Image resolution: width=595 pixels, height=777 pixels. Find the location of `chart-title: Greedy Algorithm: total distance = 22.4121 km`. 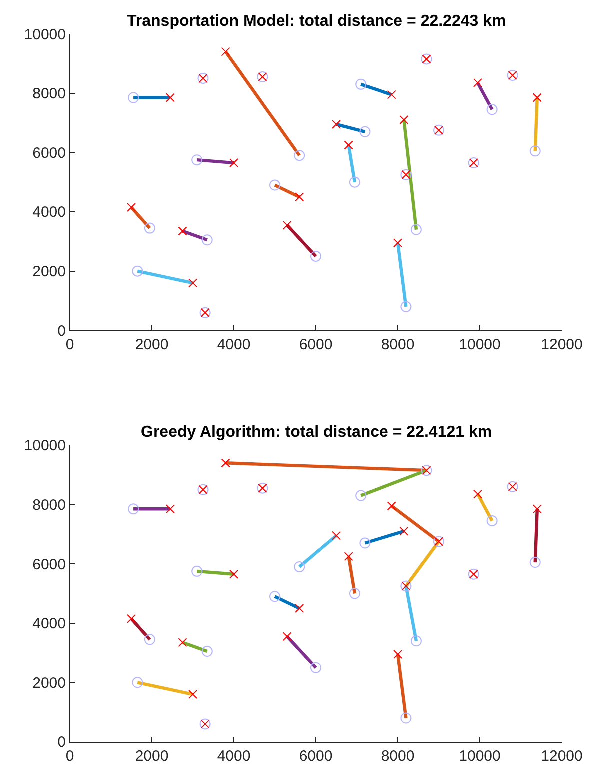

chart-title: Greedy Algorithm: total distance = 22.4121 km is located at coordinates (316, 432).